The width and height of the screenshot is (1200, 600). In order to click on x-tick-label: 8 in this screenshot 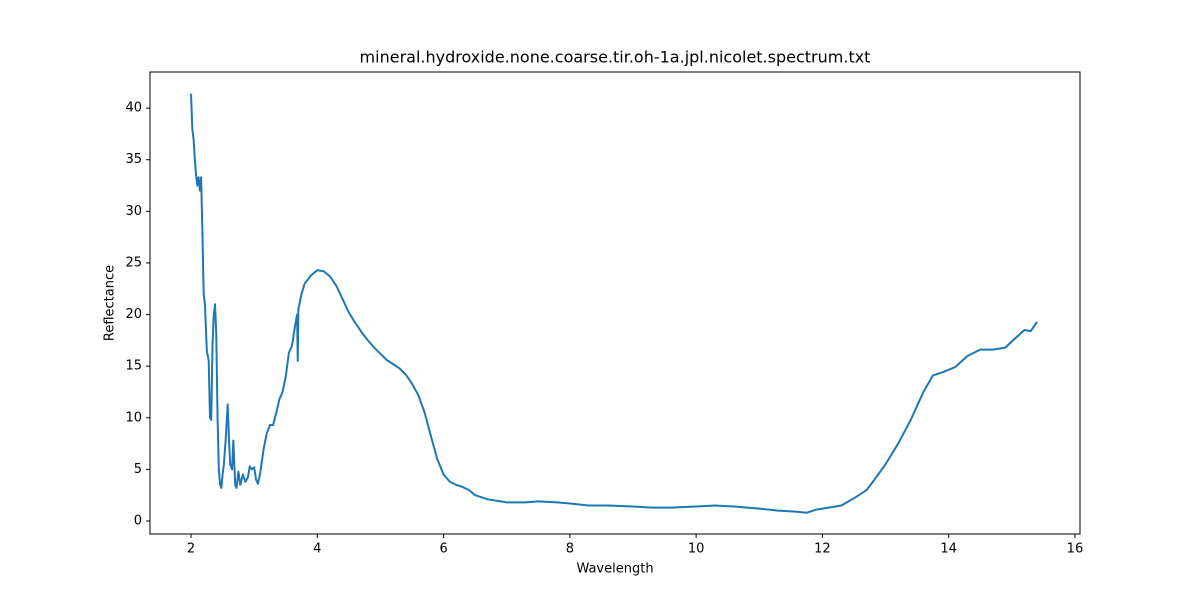, I will do `click(570, 549)`.